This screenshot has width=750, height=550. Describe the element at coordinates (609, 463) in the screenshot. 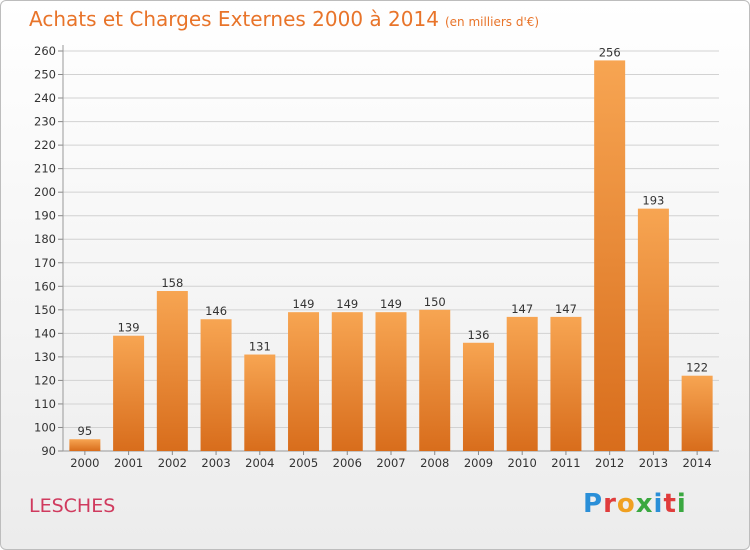

I see `x-tick-label-2012: 2012` at that location.